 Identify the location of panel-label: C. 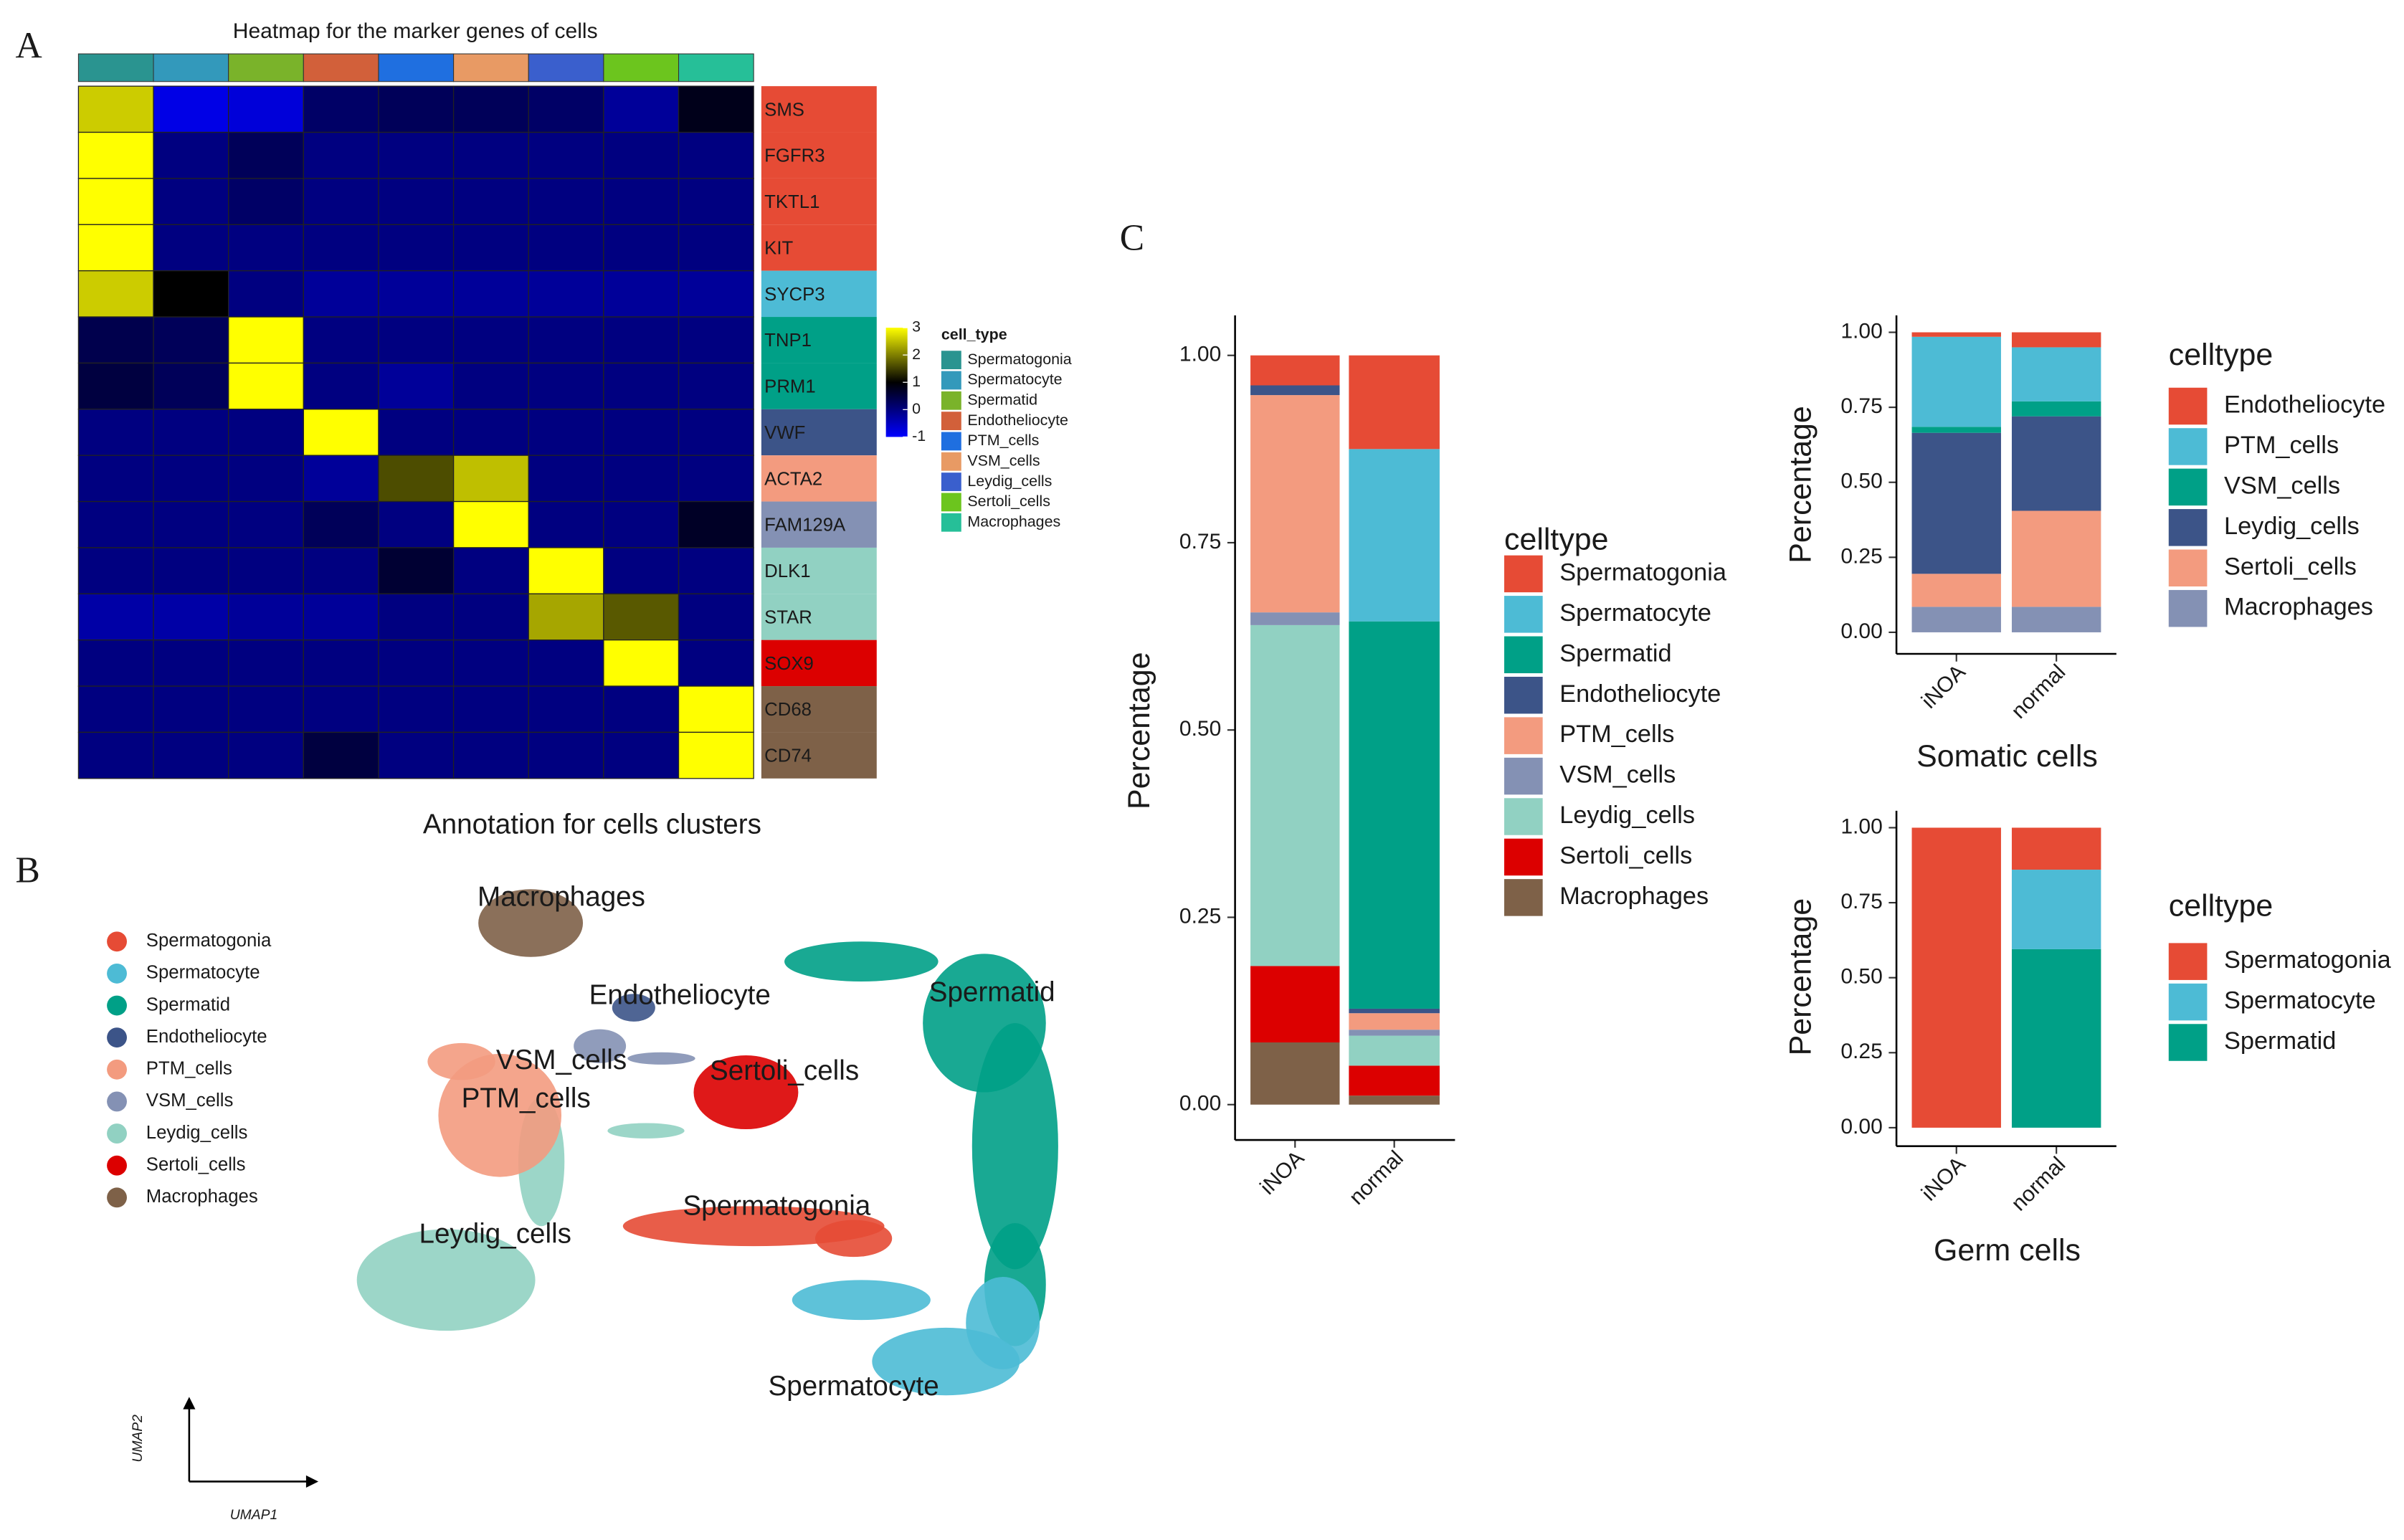
(1132, 238).